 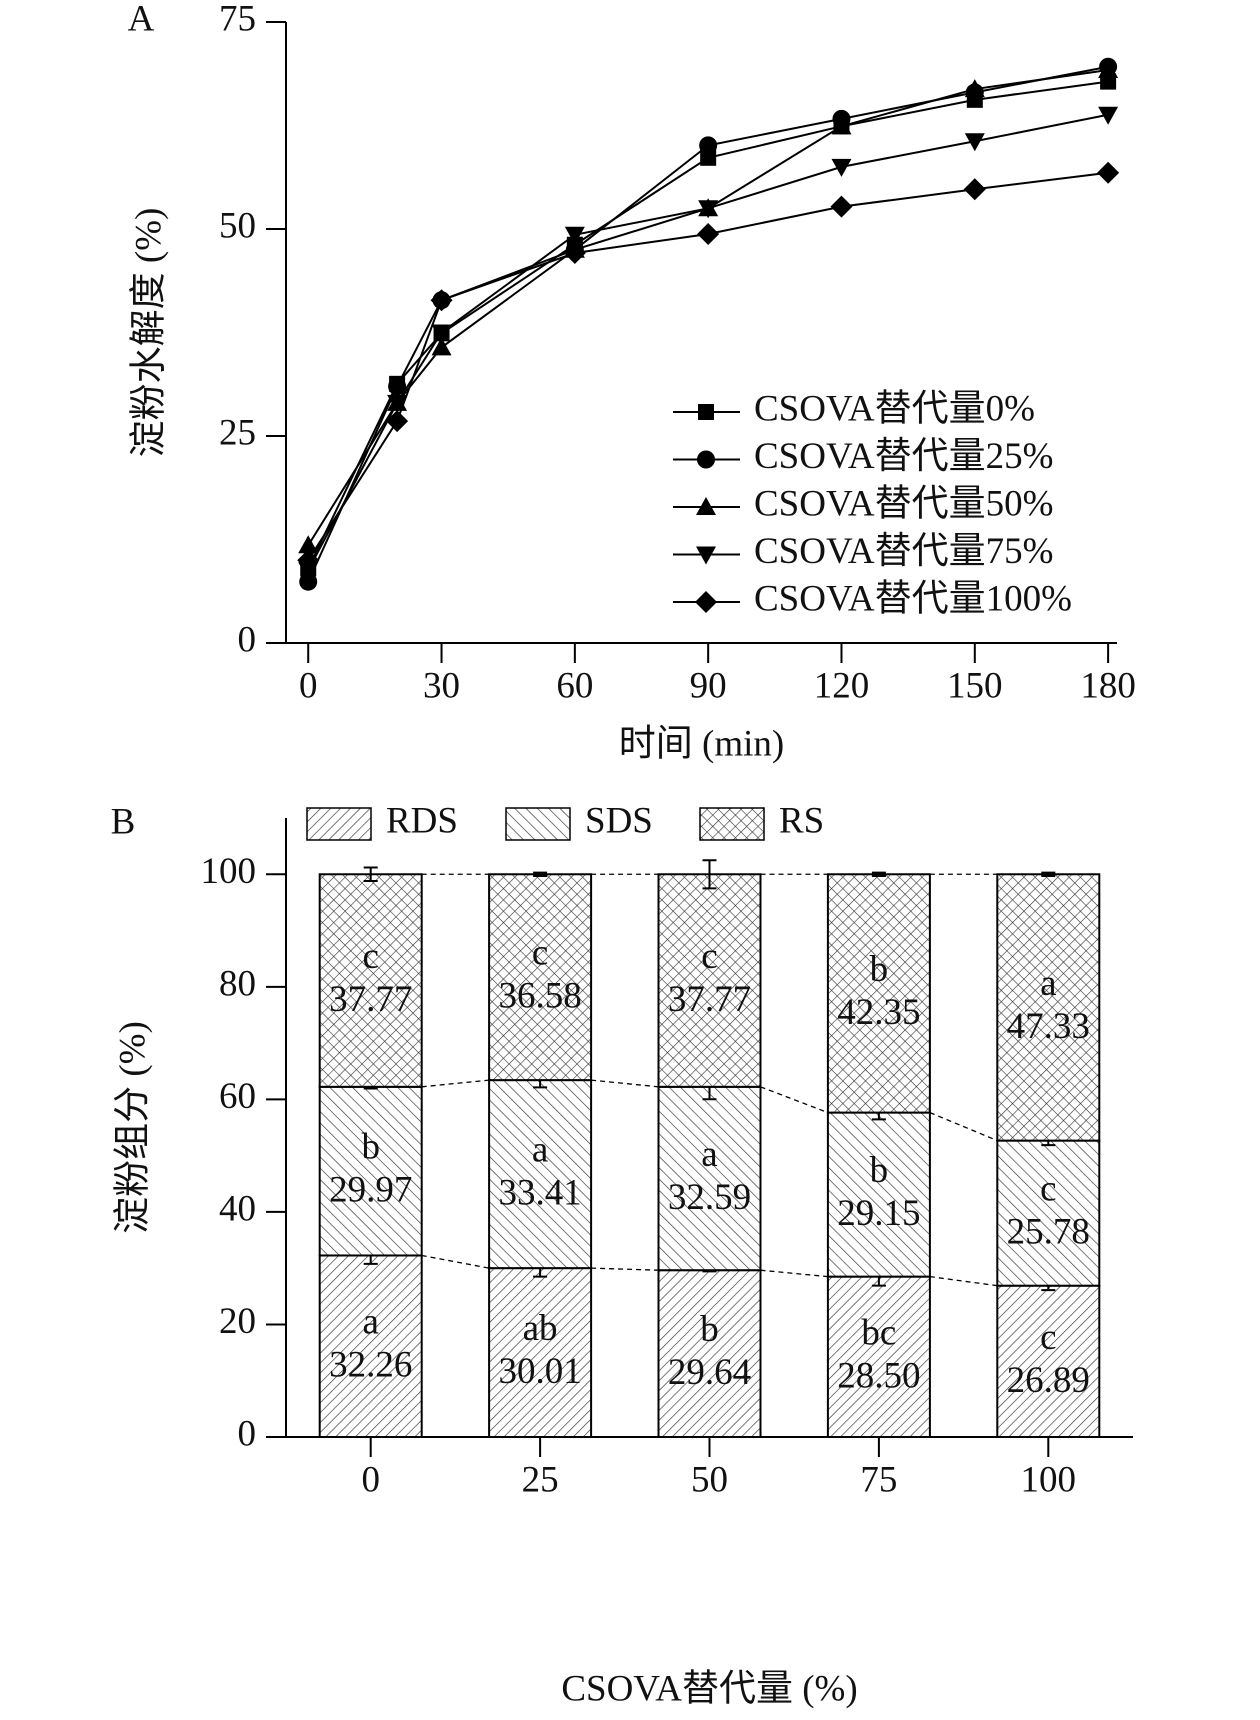 I want to click on value-label: 28.50, so click(x=878, y=1375).